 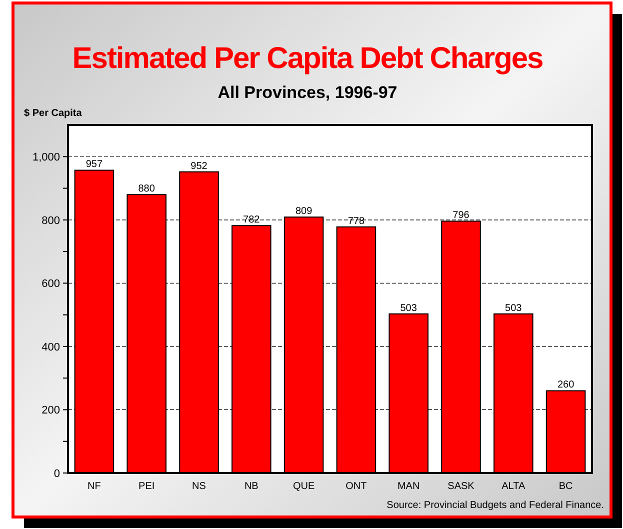 What do you see at coordinates (46, 158) in the screenshot?
I see `y-tick-label: 1,000` at bounding box center [46, 158].